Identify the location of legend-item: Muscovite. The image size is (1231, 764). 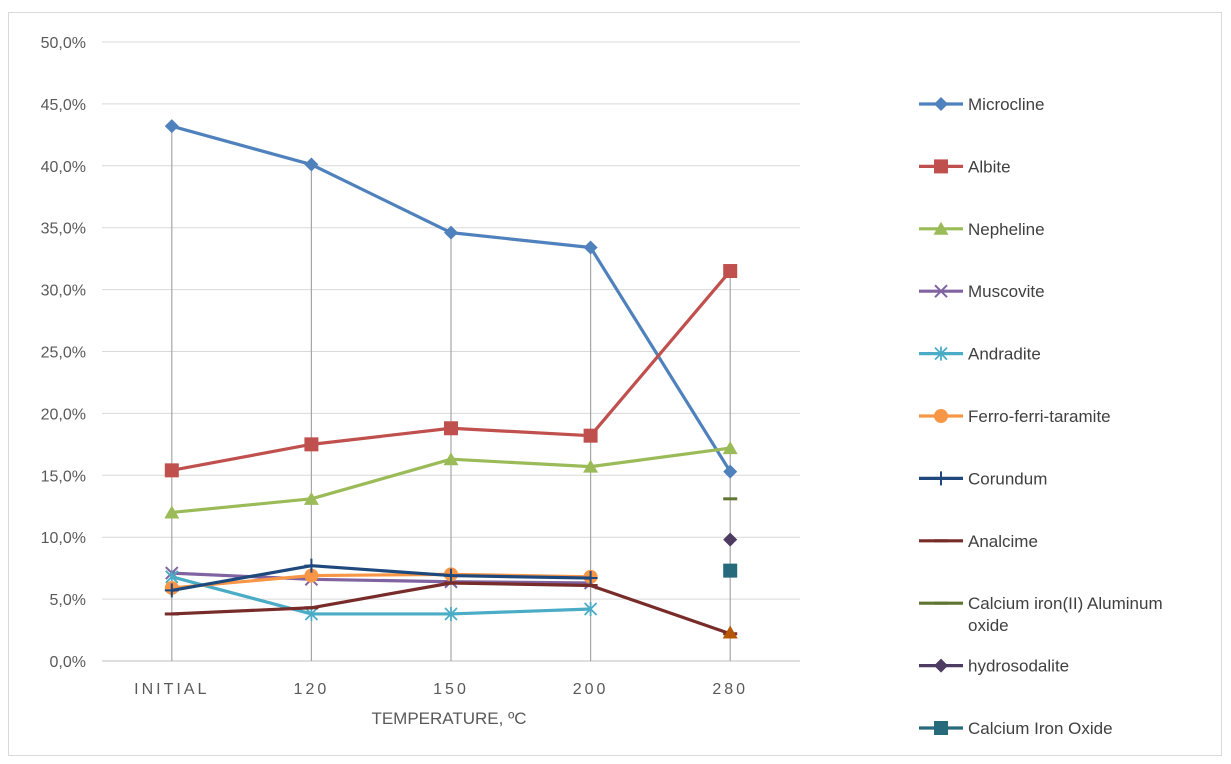
(982, 291).